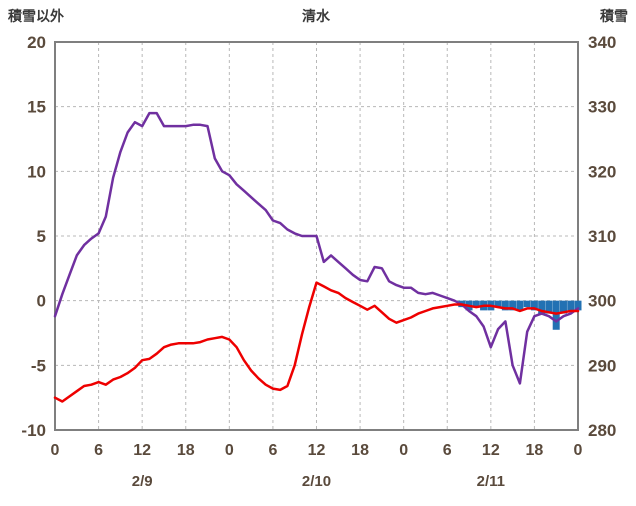 Image resolution: width=636 pixels, height=506 pixels. I want to click on date-label: 2/10, so click(316, 481).